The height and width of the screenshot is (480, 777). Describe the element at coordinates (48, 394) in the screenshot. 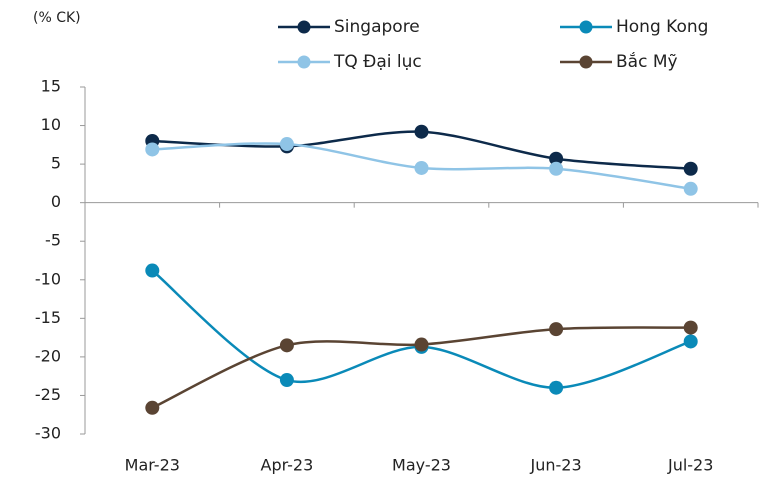

I see `y-tick-label: -25` at that location.